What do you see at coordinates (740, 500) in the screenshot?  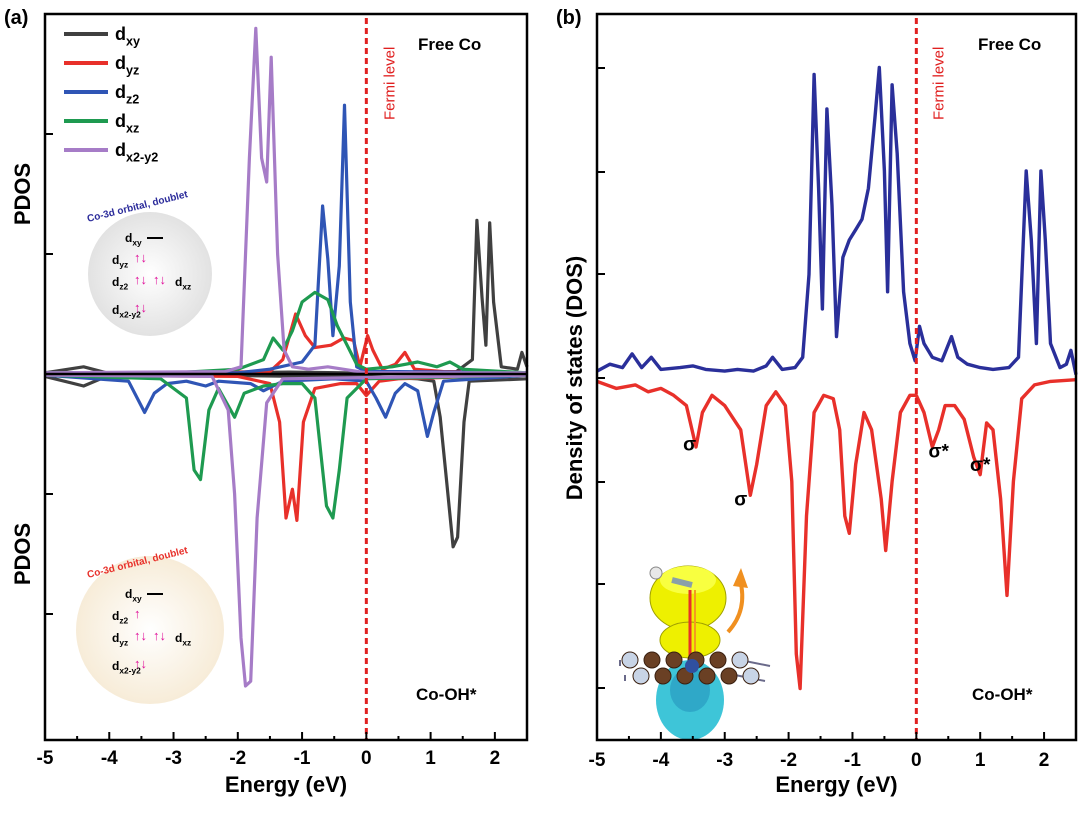 I see `sigma-label-1: σ` at bounding box center [740, 500].